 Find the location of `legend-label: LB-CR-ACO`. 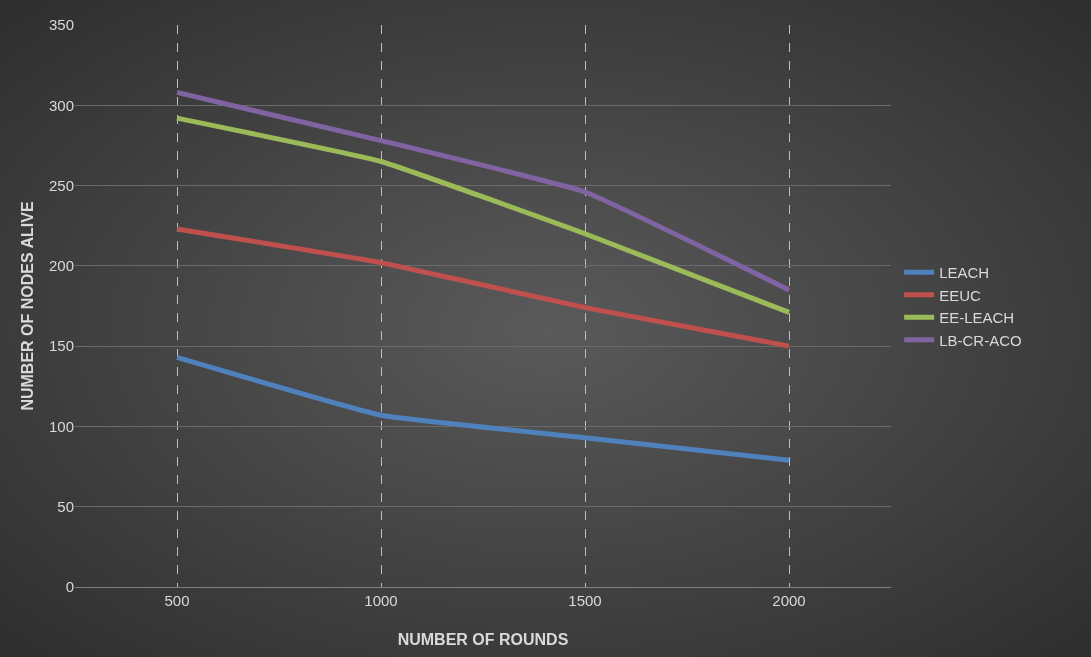

legend-label: LB-CR-ACO is located at coordinates (980, 340).